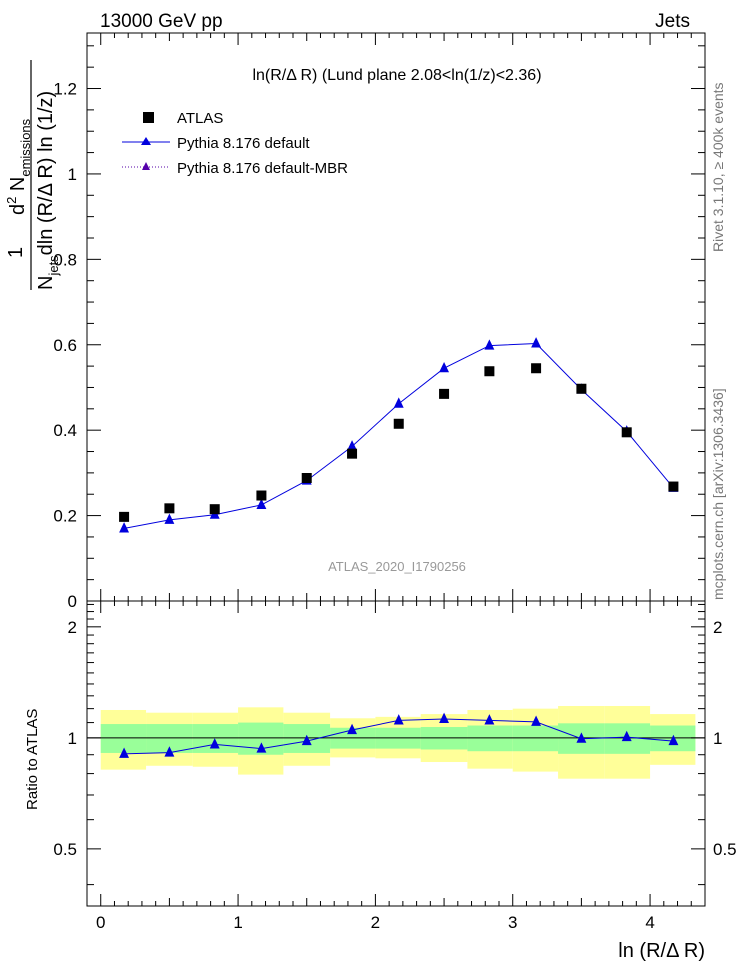  Describe the element at coordinates (11, 200) in the screenshot. I see `ylabel-d2-sup: 2` at that location.